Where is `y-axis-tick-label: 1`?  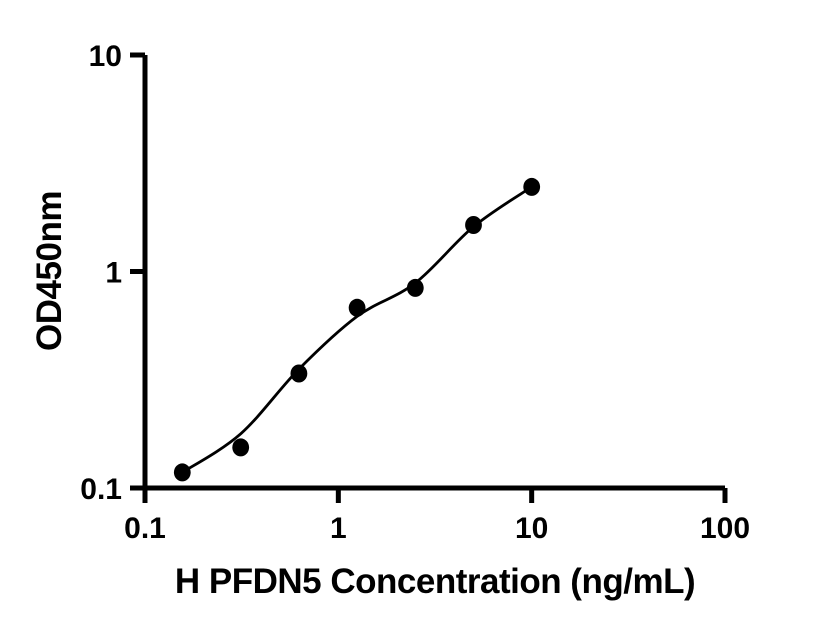 y-axis-tick-label: 1 is located at coordinates (113, 273).